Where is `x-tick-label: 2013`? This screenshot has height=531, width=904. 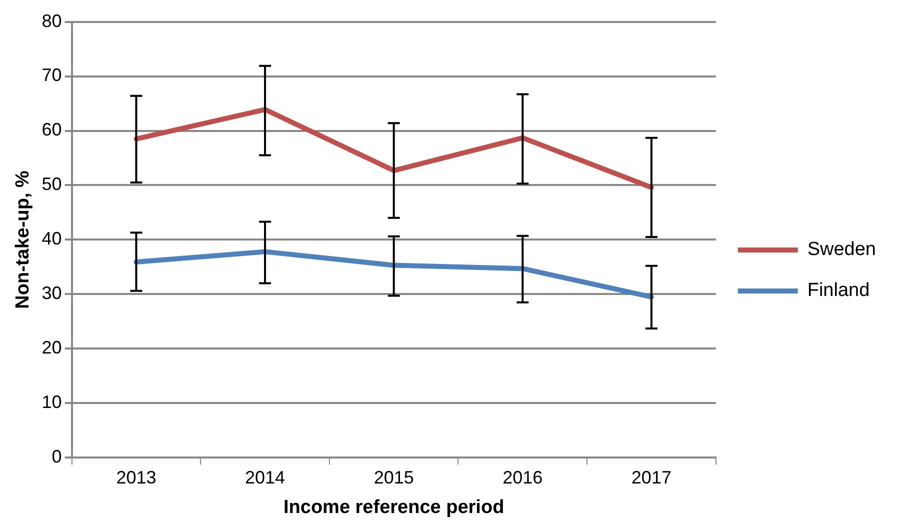 x-tick-label: 2013 is located at coordinates (136, 477).